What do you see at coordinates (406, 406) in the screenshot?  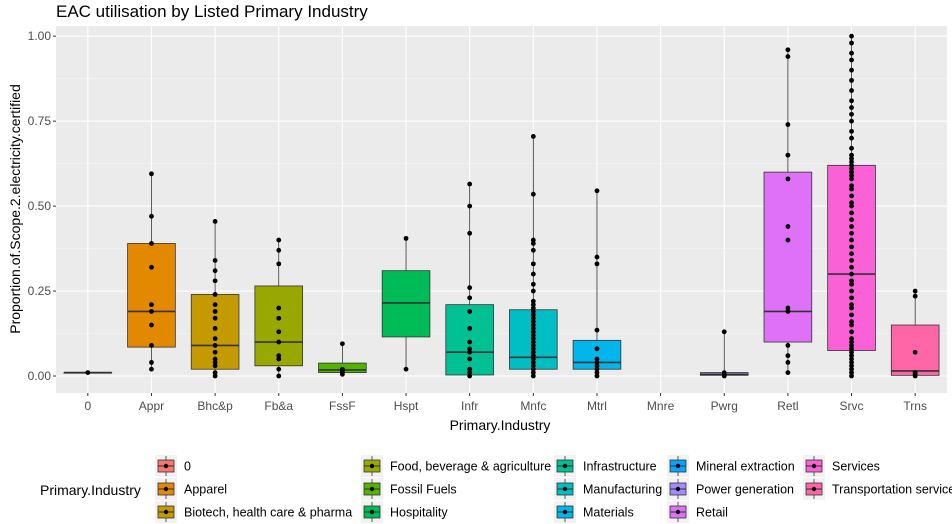 I see `x-tick-label: Hspt` at bounding box center [406, 406].